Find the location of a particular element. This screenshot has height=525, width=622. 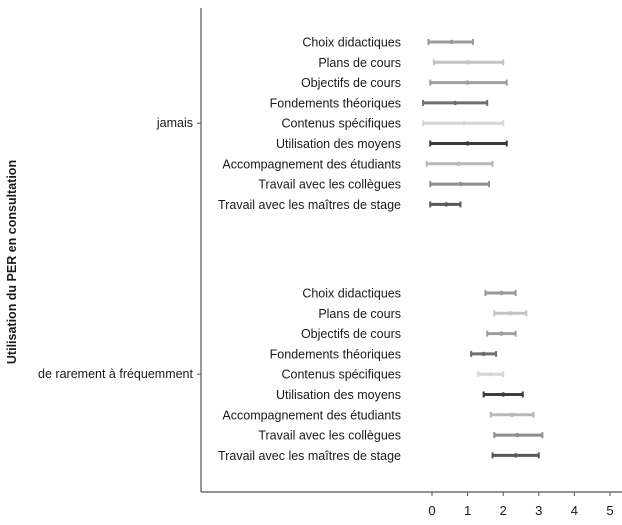

x-tick-label: 5 is located at coordinates (609, 510).